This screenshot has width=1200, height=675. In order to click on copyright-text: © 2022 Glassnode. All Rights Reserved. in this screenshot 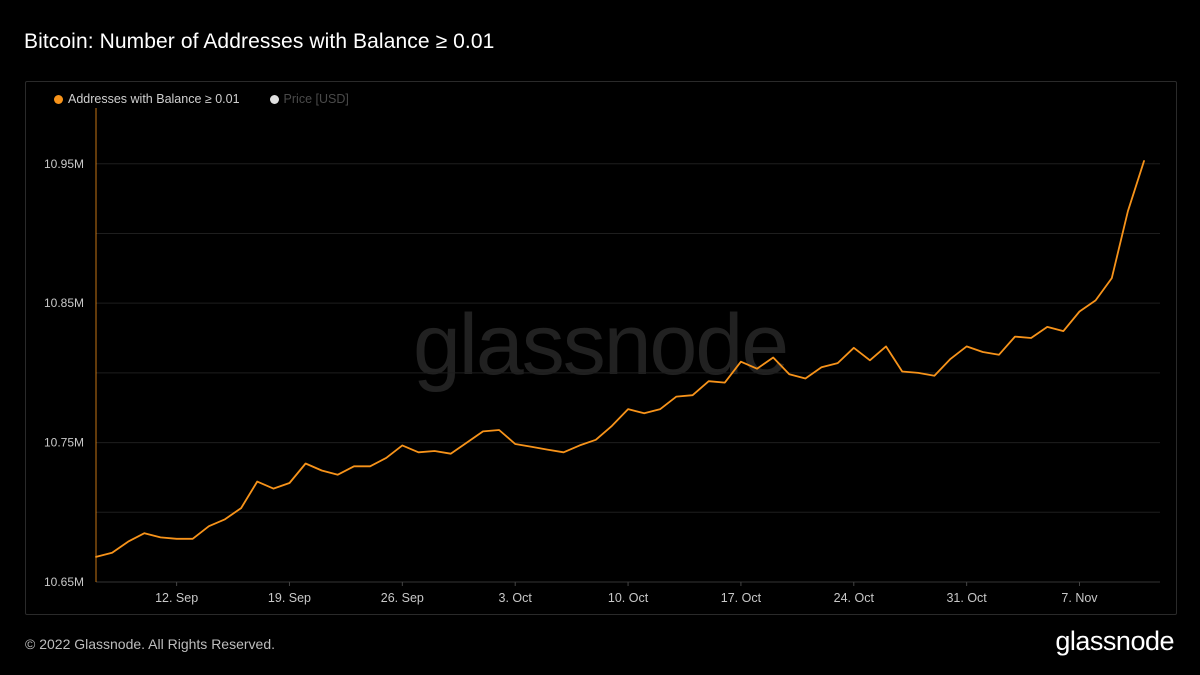, I will do `click(150, 644)`.